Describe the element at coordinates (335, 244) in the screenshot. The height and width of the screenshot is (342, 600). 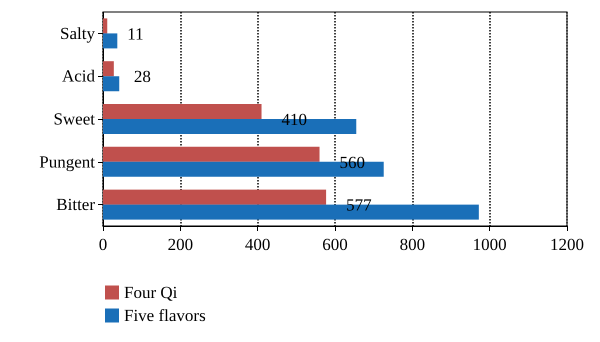
I see `x-tick-label: 600` at that location.